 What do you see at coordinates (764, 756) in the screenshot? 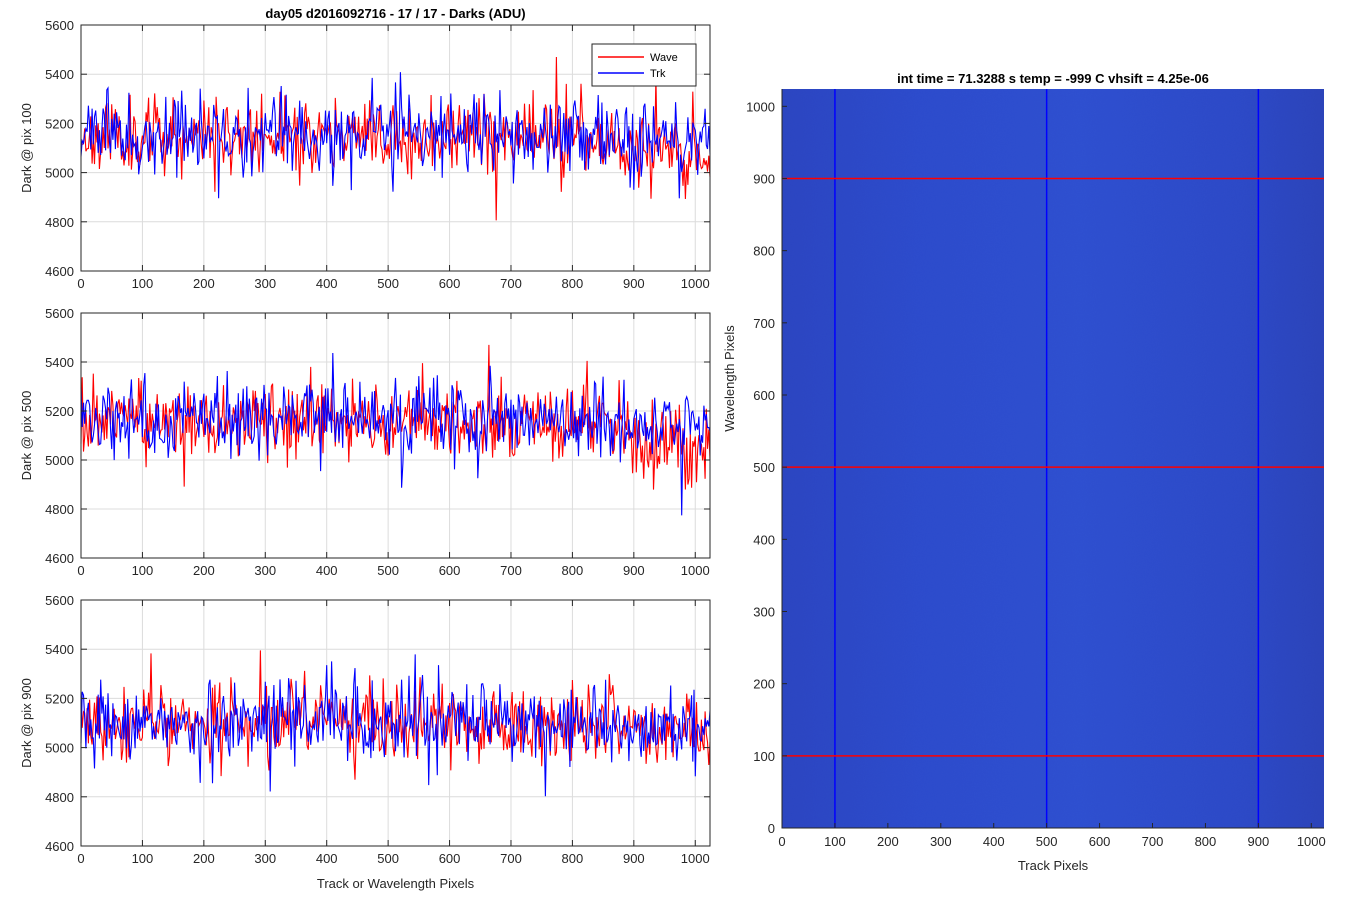
I see `y-tick-label: 100` at bounding box center [764, 756].